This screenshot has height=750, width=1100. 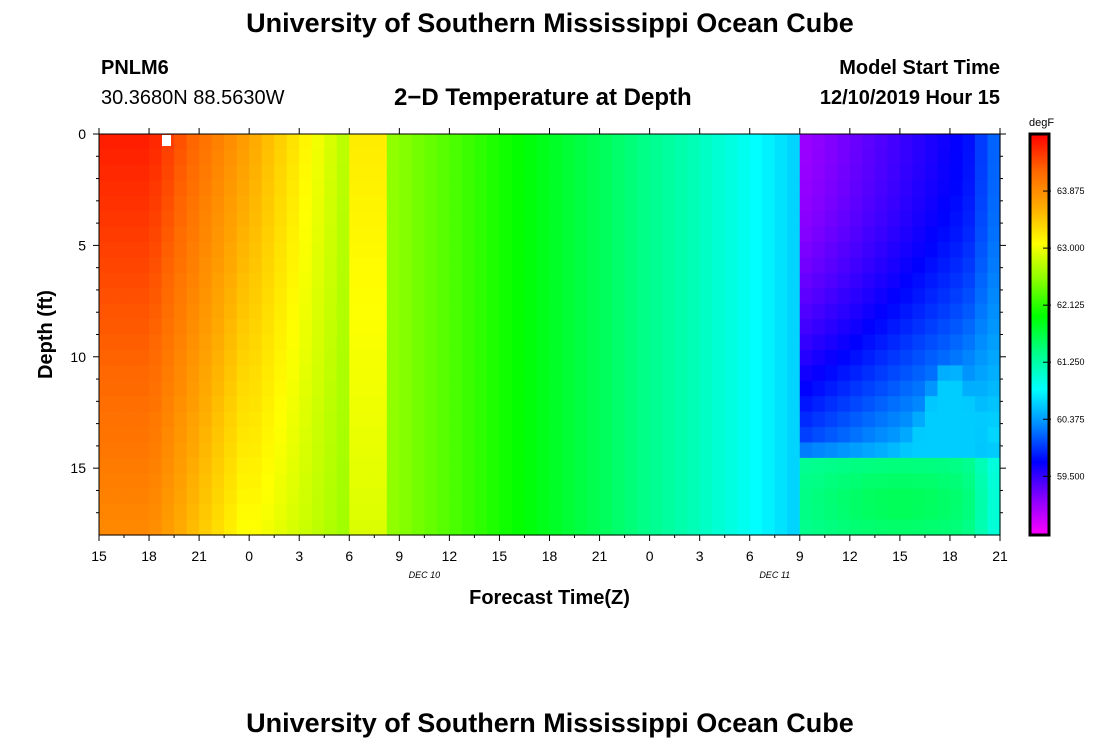 What do you see at coordinates (349, 556) in the screenshot?
I see `x-tick-label: 6` at bounding box center [349, 556].